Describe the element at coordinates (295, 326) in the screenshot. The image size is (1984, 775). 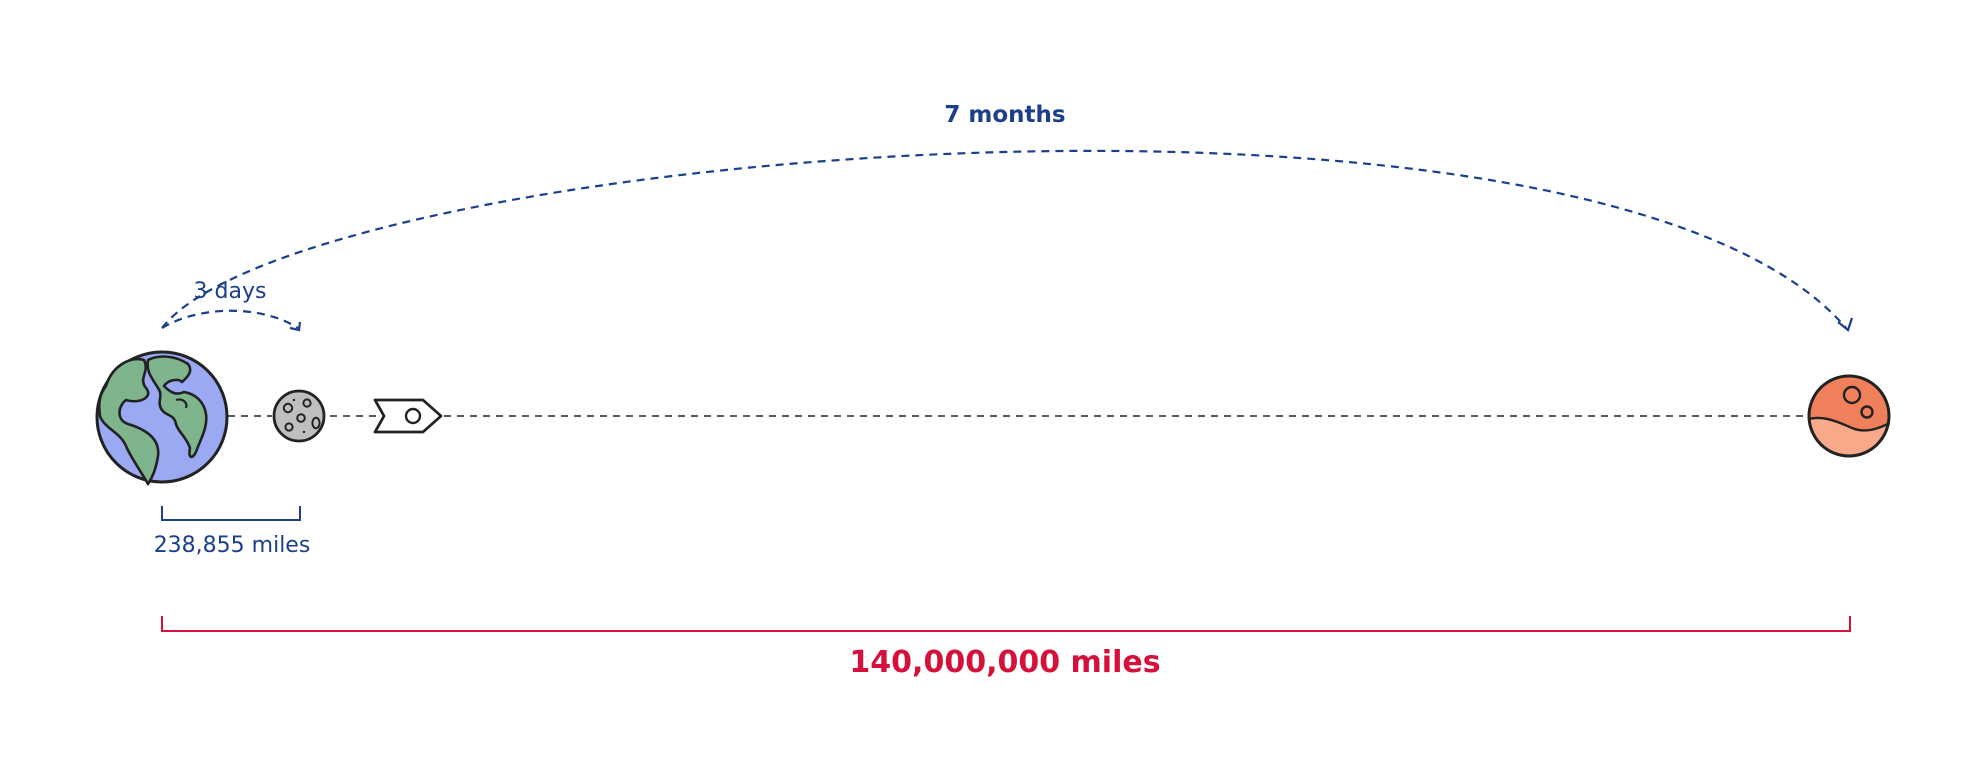
I see `earth-moon-arrowhead` at that location.